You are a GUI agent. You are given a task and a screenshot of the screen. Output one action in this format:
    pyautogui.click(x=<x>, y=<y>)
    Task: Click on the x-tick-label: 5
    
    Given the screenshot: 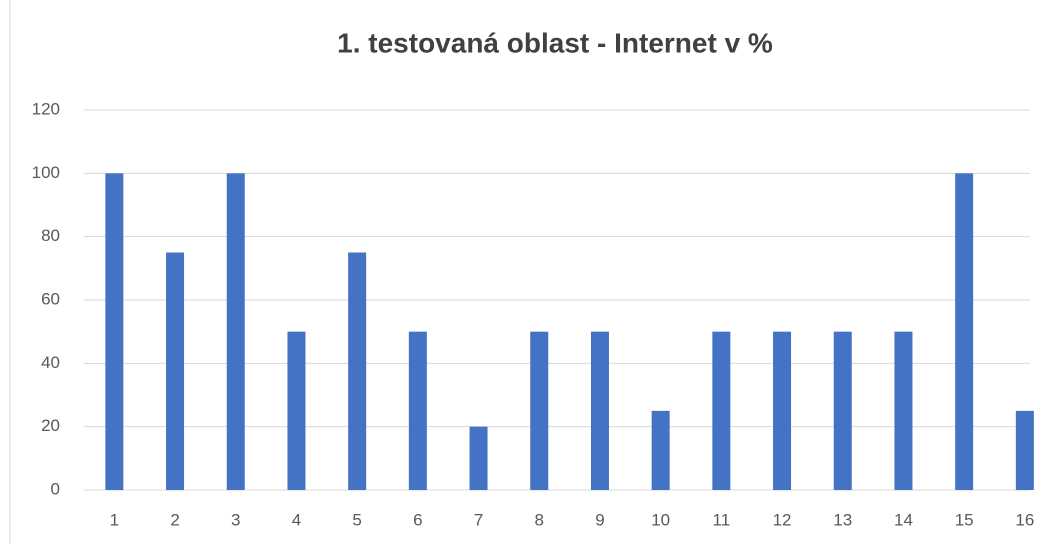 What is the action you would take?
    pyautogui.click(x=356, y=519)
    